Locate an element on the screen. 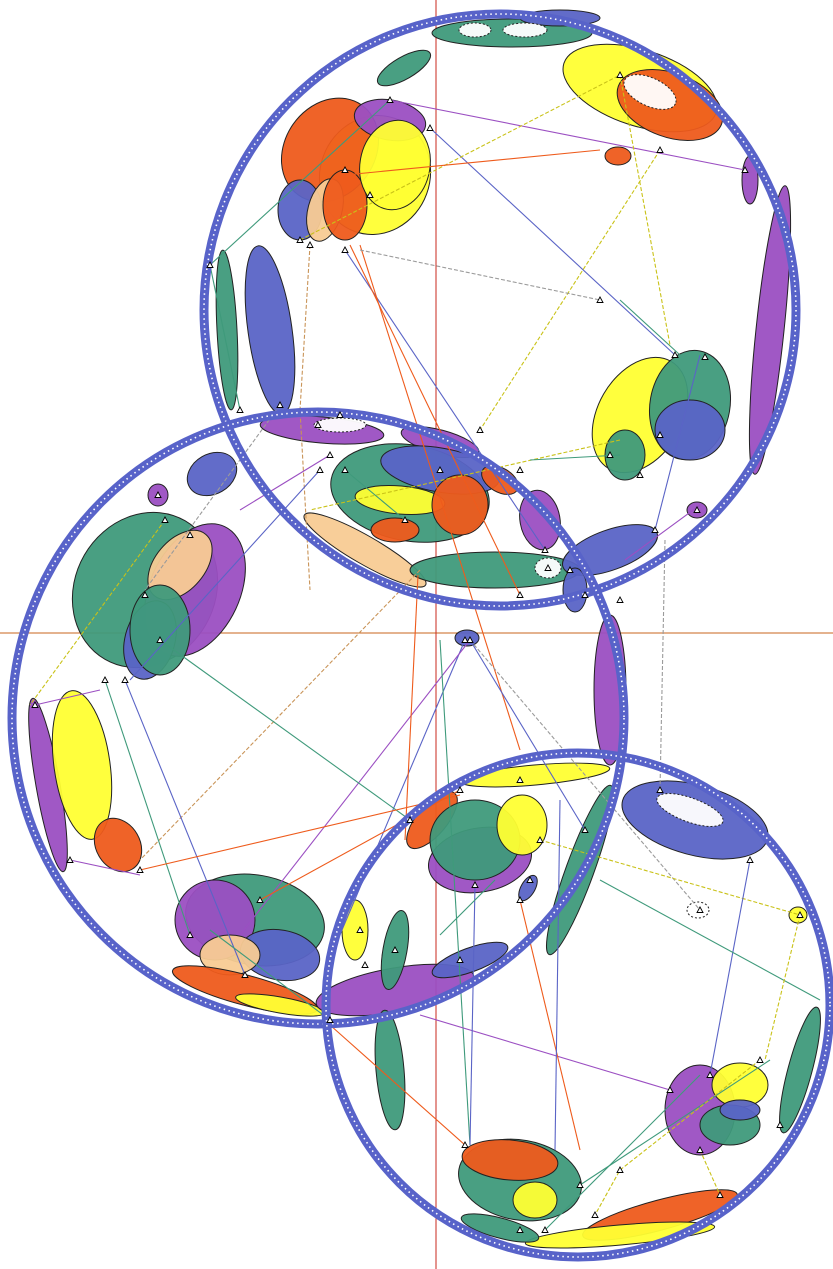  region-left-green-stripe is located at coordinates (227, 330).